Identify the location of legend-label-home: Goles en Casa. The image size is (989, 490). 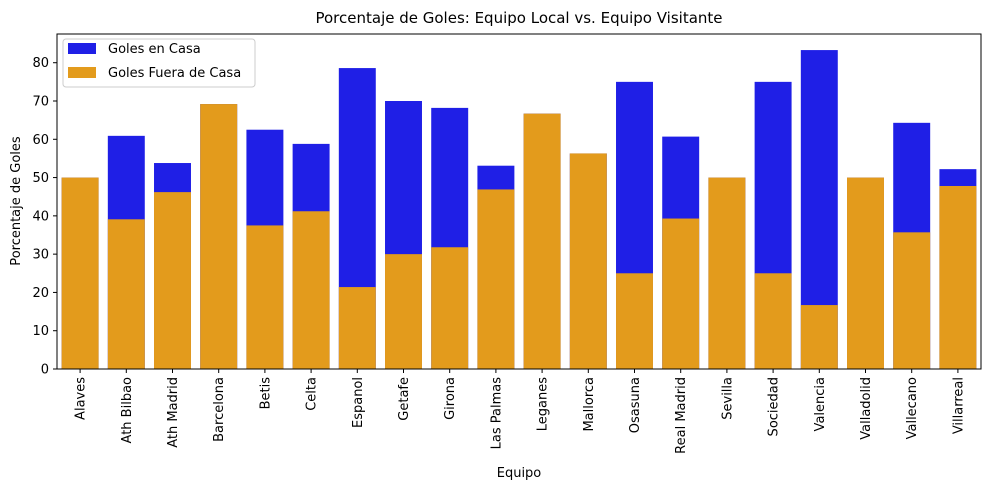
(154, 49).